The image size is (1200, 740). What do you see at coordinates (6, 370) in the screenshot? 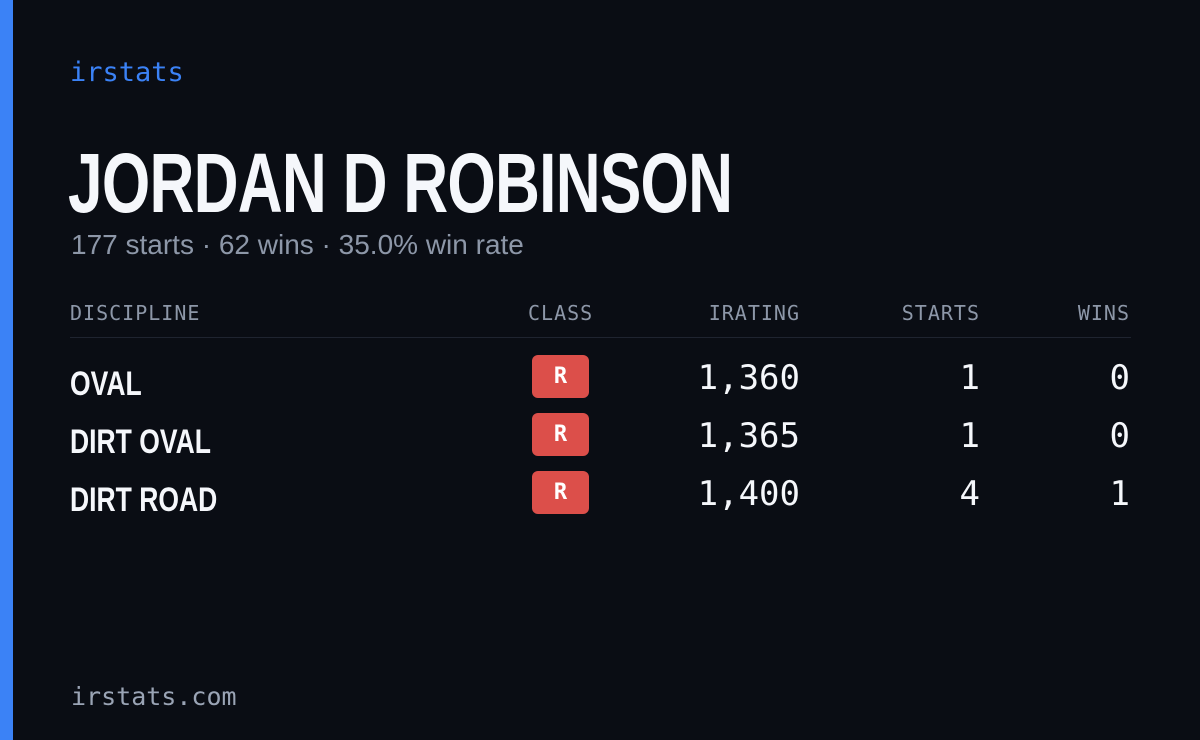
I see `accent-bar` at bounding box center [6, 370].